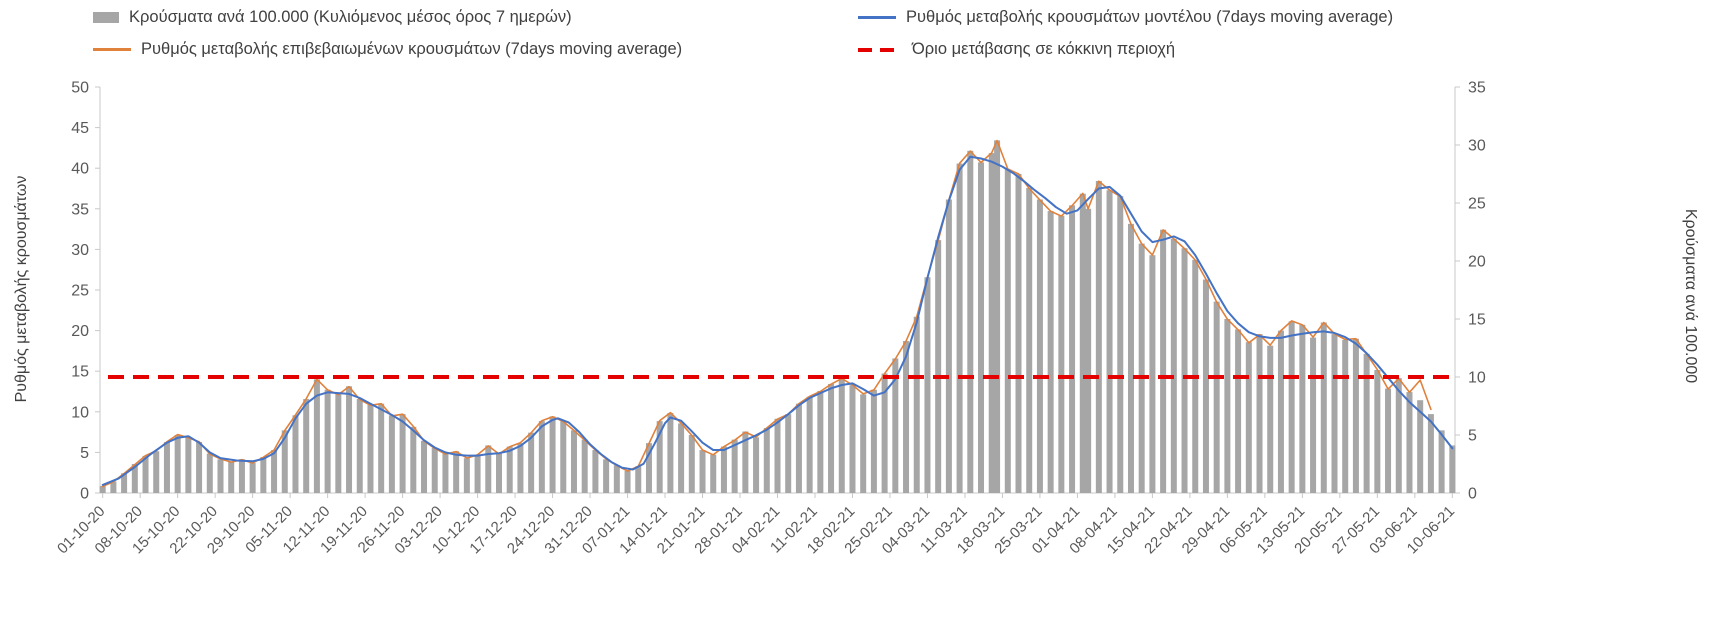 The width and height of the screenshot is (1712, 641). Describe the element at coordinates (877, 17) in the screenshot. I see `model-line-swatch-icon` at that location.